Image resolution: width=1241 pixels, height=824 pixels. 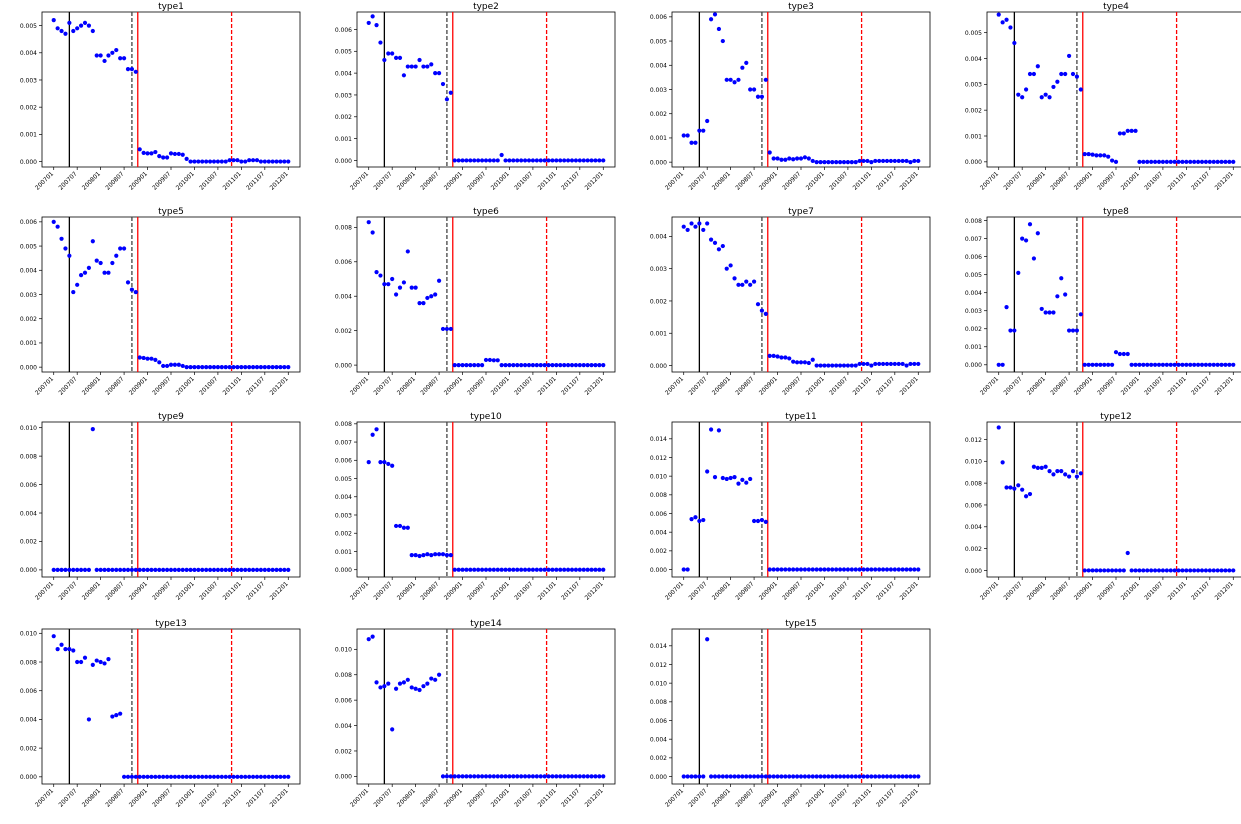 I want to click on chart-title: type1, so click(x=171, y=7).